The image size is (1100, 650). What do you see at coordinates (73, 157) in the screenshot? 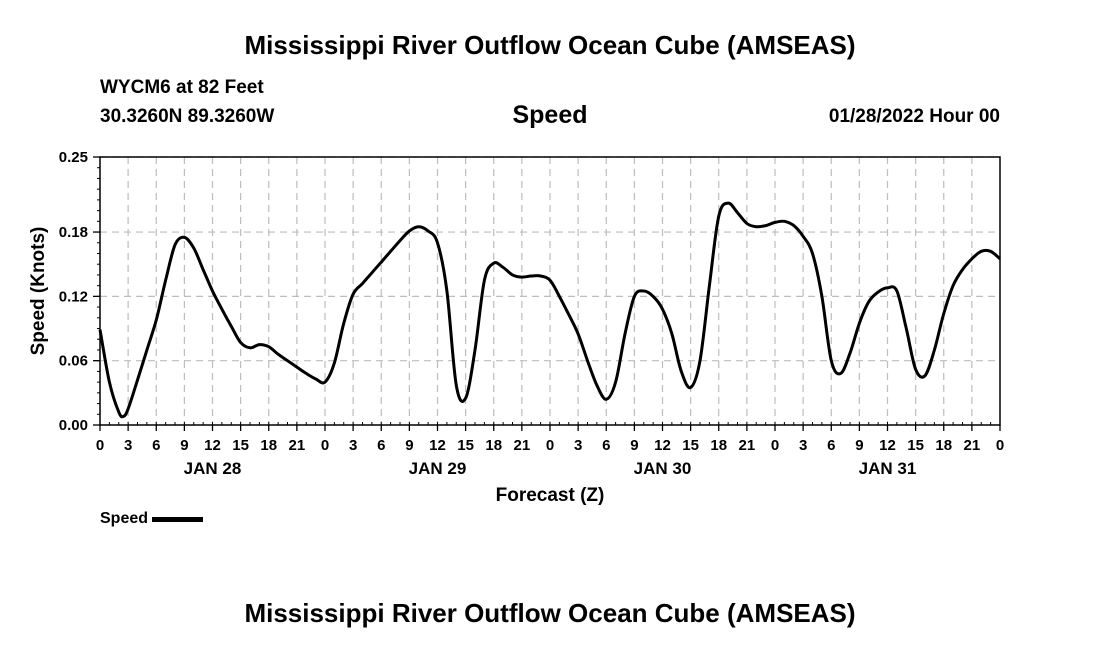
I see `y-tick-label: 0.25` at bounding box center [73, 157].